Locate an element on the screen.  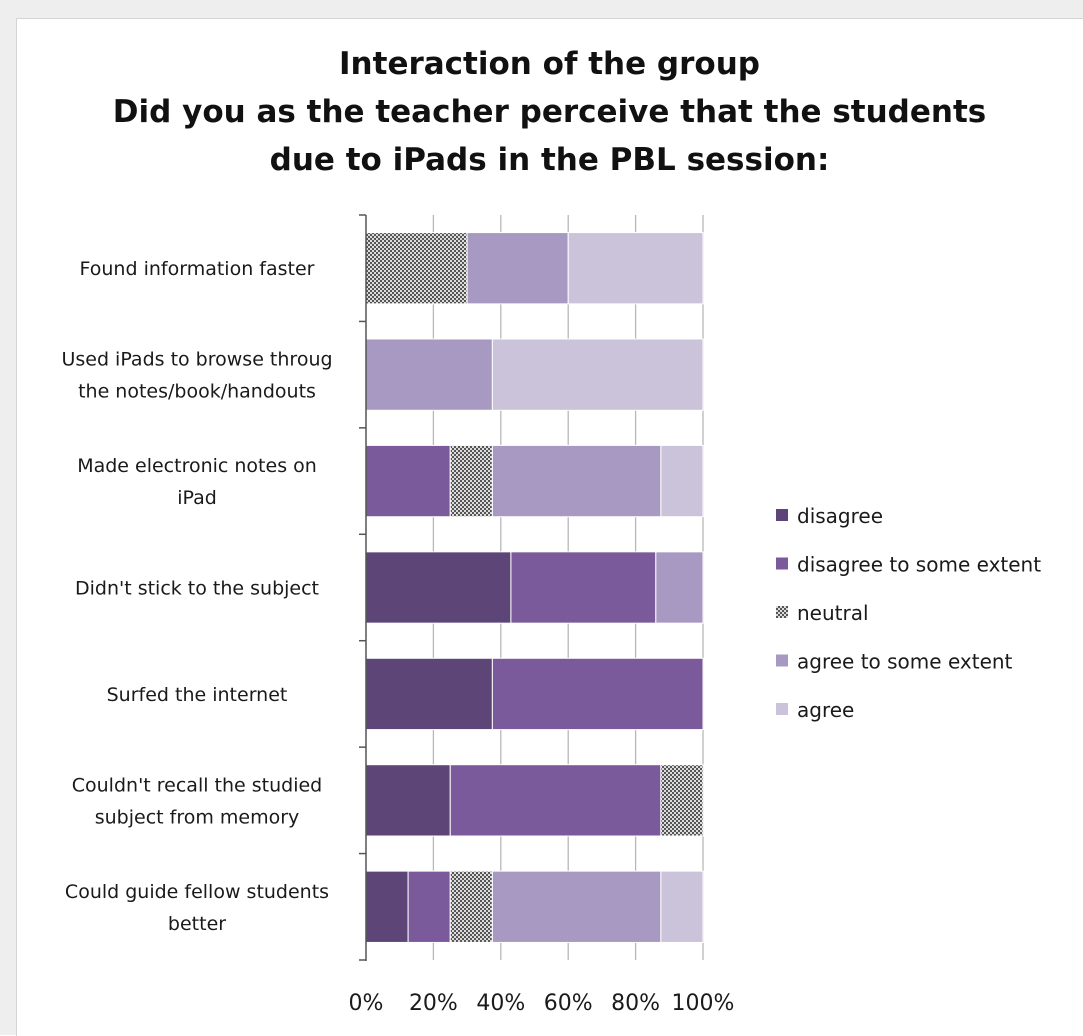
category-label: better is located at coordinates (197, 924).